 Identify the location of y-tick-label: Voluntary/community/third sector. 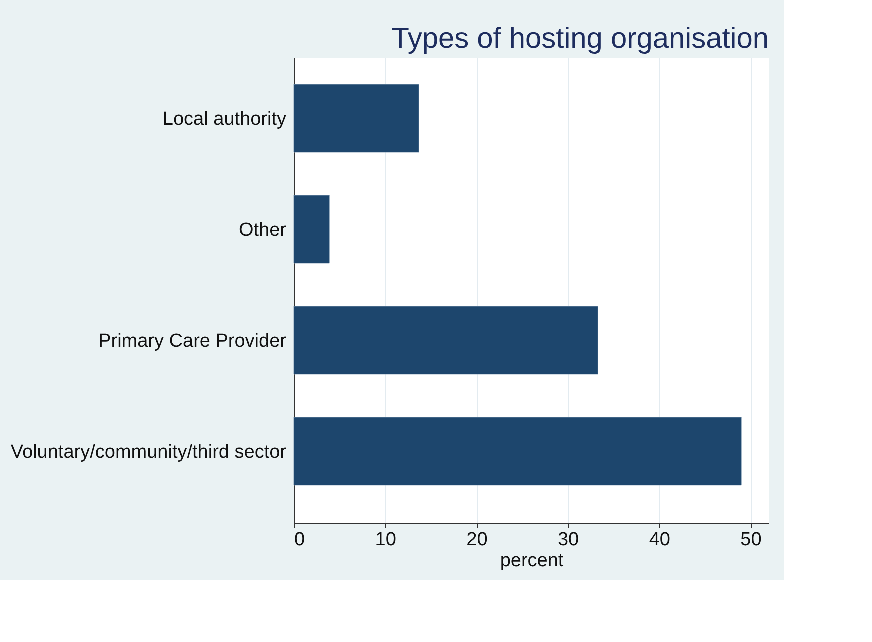
(149, 452).